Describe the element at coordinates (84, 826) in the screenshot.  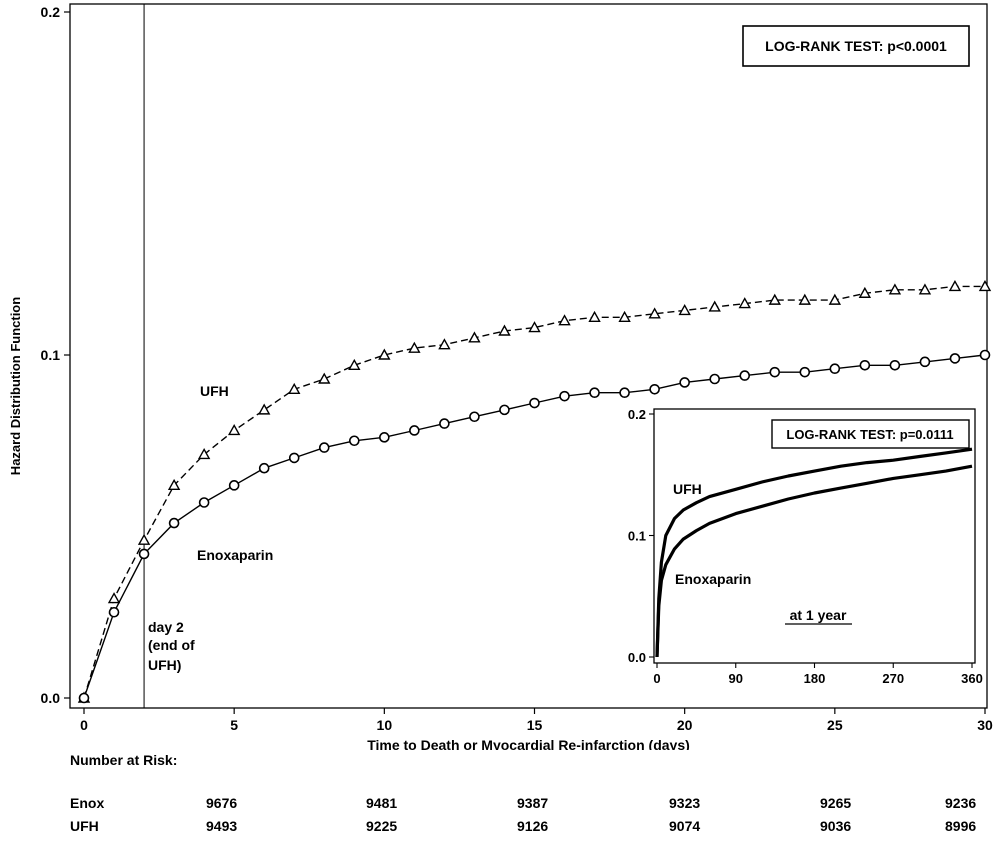
I see `risk-row-label: UFH` at that location.